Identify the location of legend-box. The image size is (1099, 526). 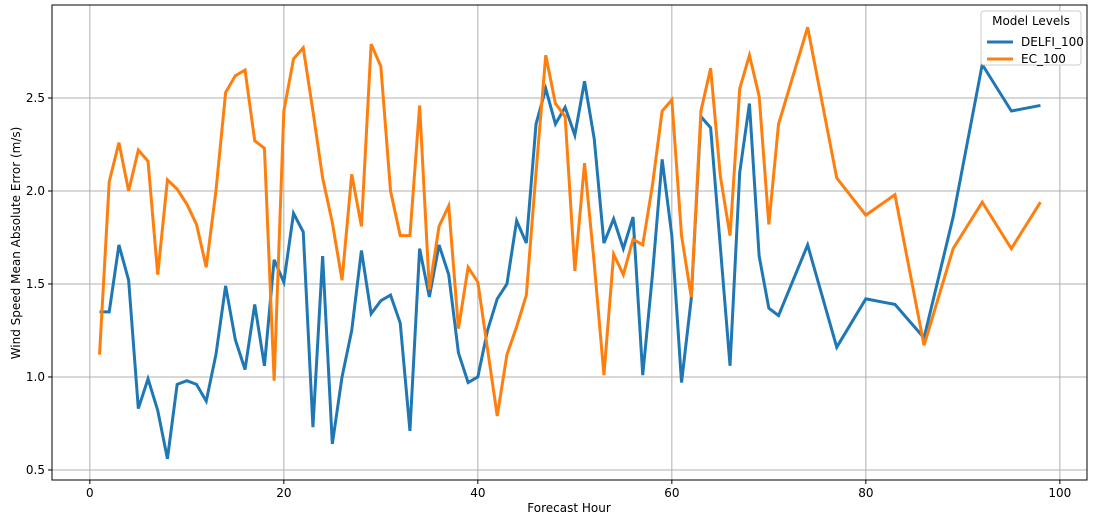
(1031, 38).